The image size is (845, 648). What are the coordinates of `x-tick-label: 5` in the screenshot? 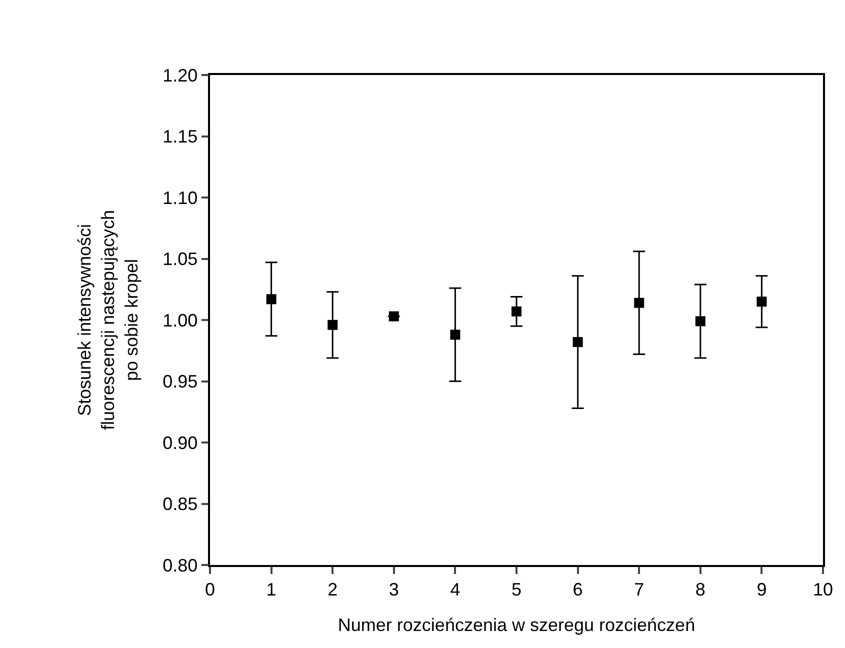 It's located at (516, 589).